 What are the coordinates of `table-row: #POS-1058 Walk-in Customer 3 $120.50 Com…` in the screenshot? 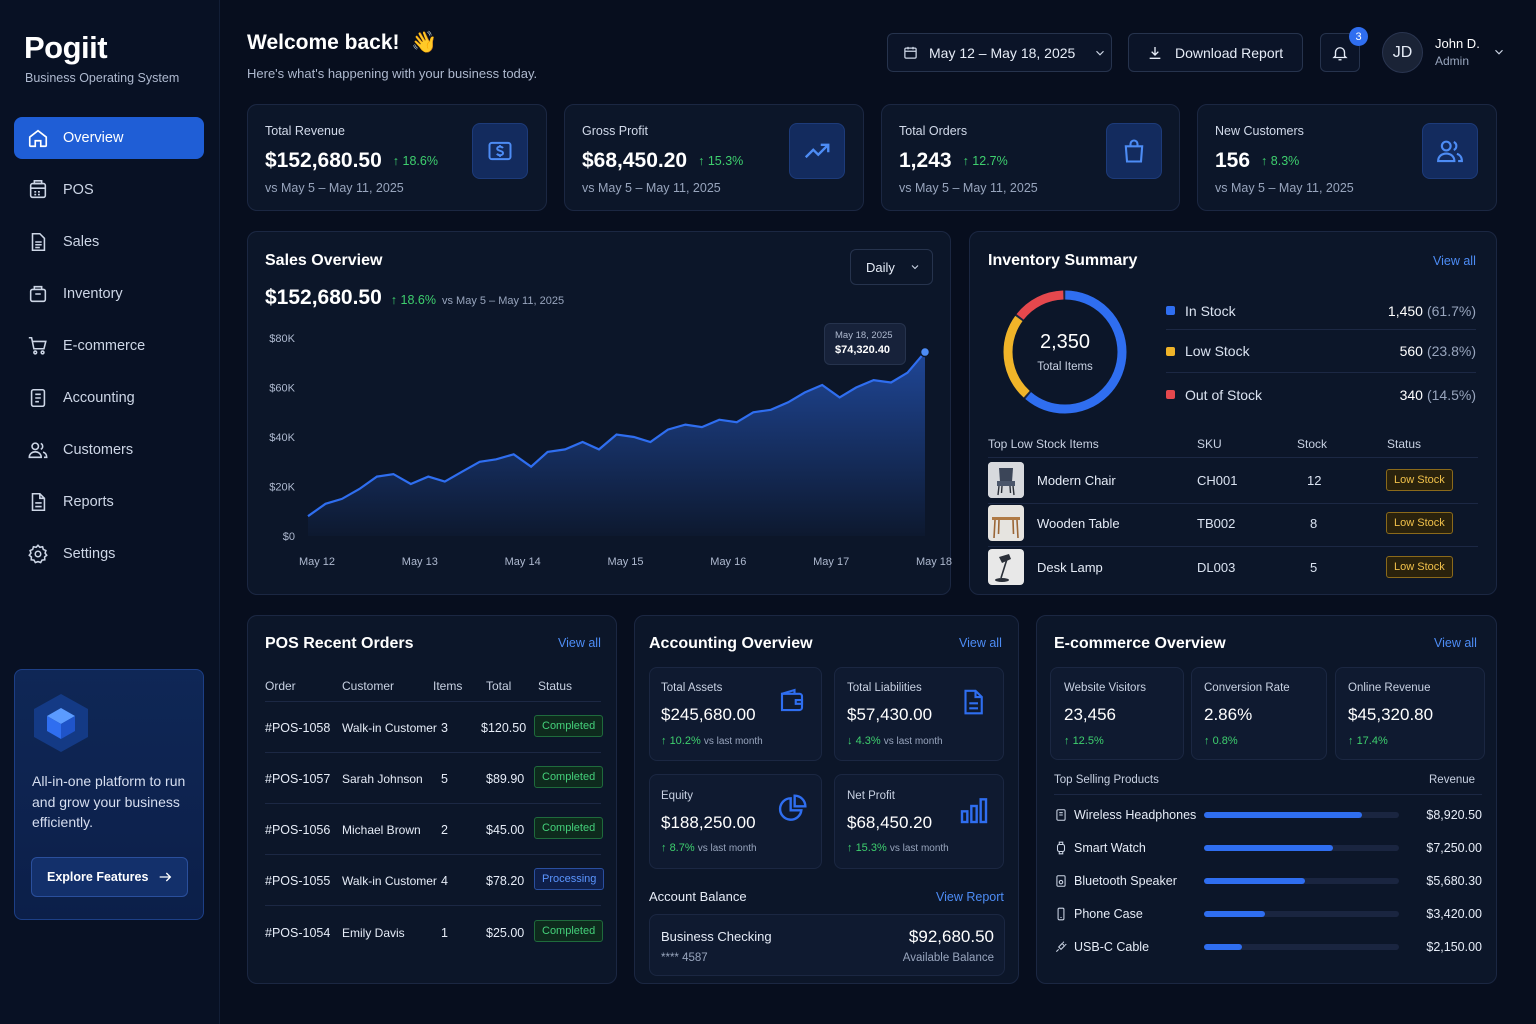 It's located at (434, 730).